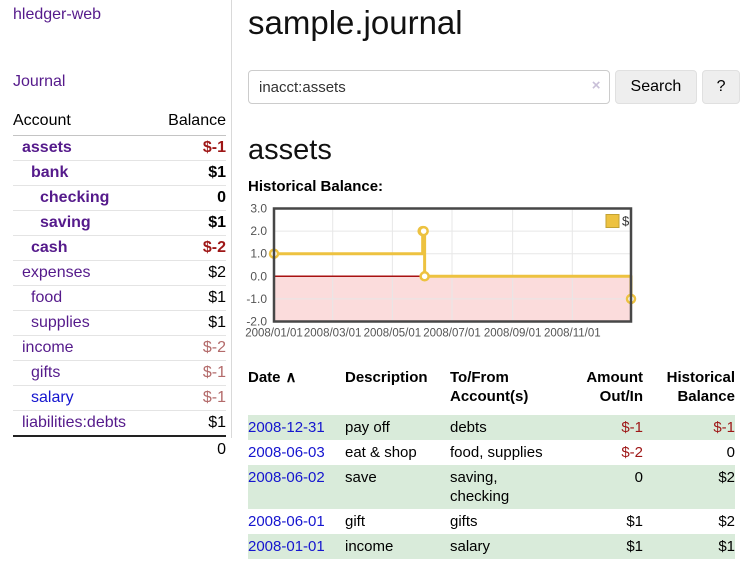 Image resolution: width=742 pixels, height=582 pixels. I want to click on transaction-amount: $-2, so click(632, 452).